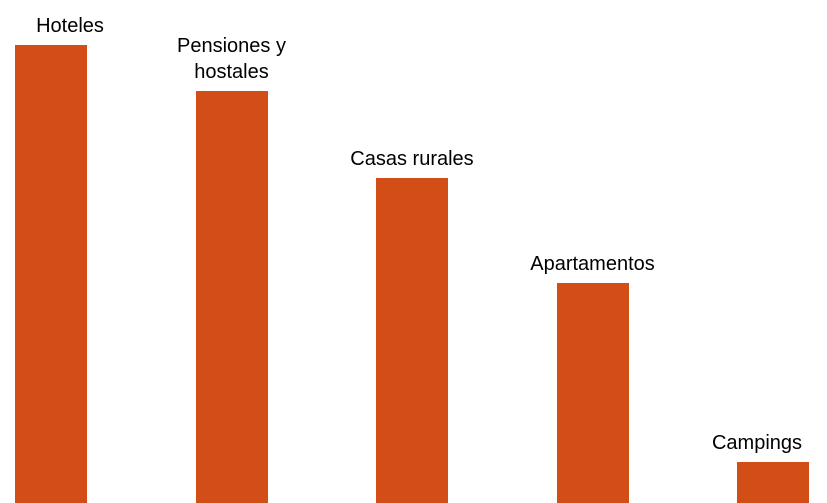 Image resolution: width=827 pixels, height=503 pixels. I want to click on category-label: Casas rurales, so click(412, 158).